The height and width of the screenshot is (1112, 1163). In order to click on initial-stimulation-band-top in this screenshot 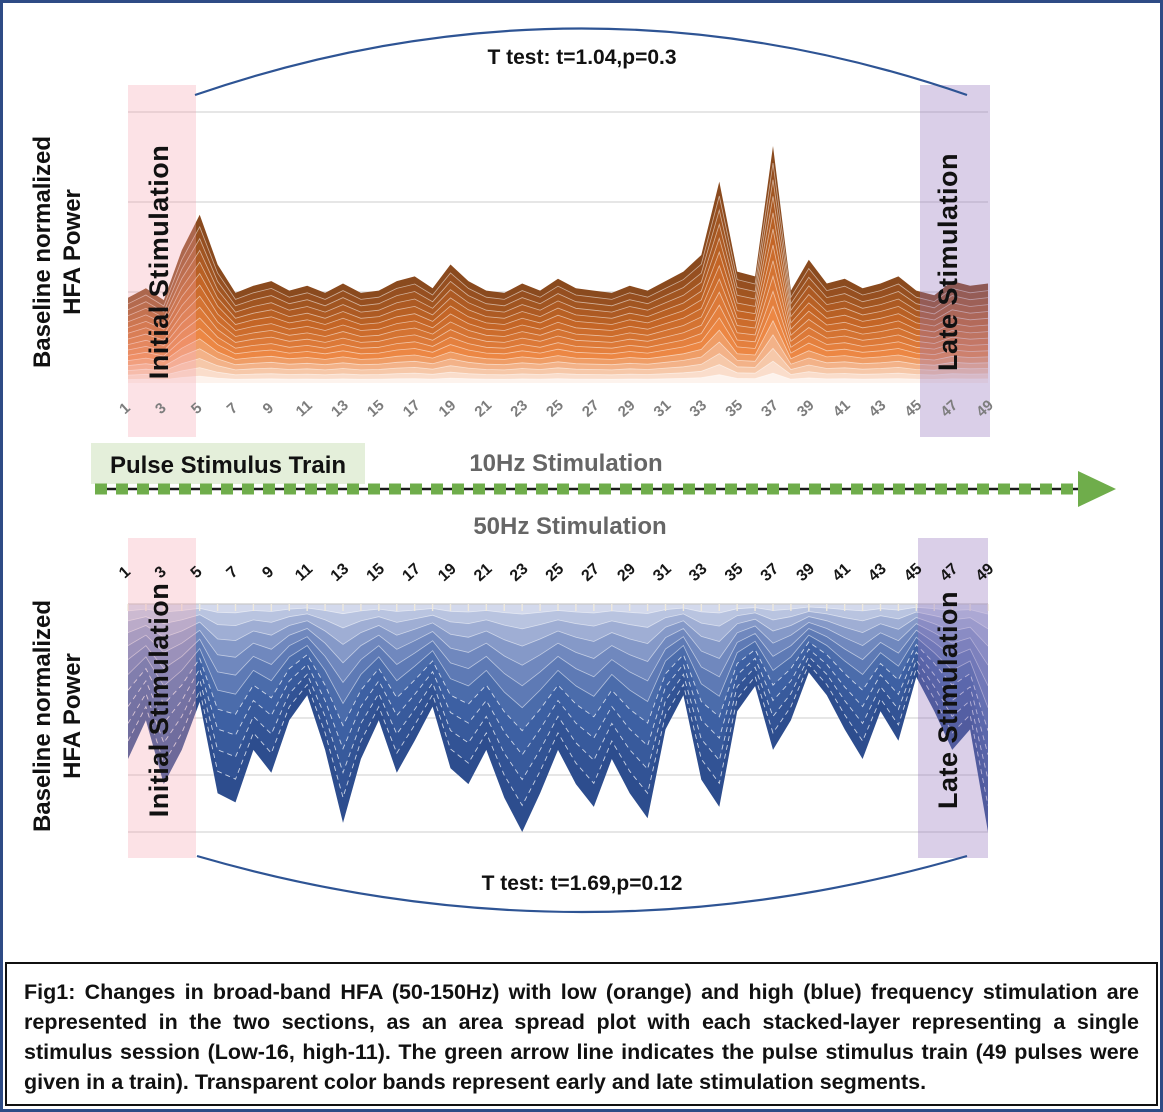, I will do `click(162, 261)`.